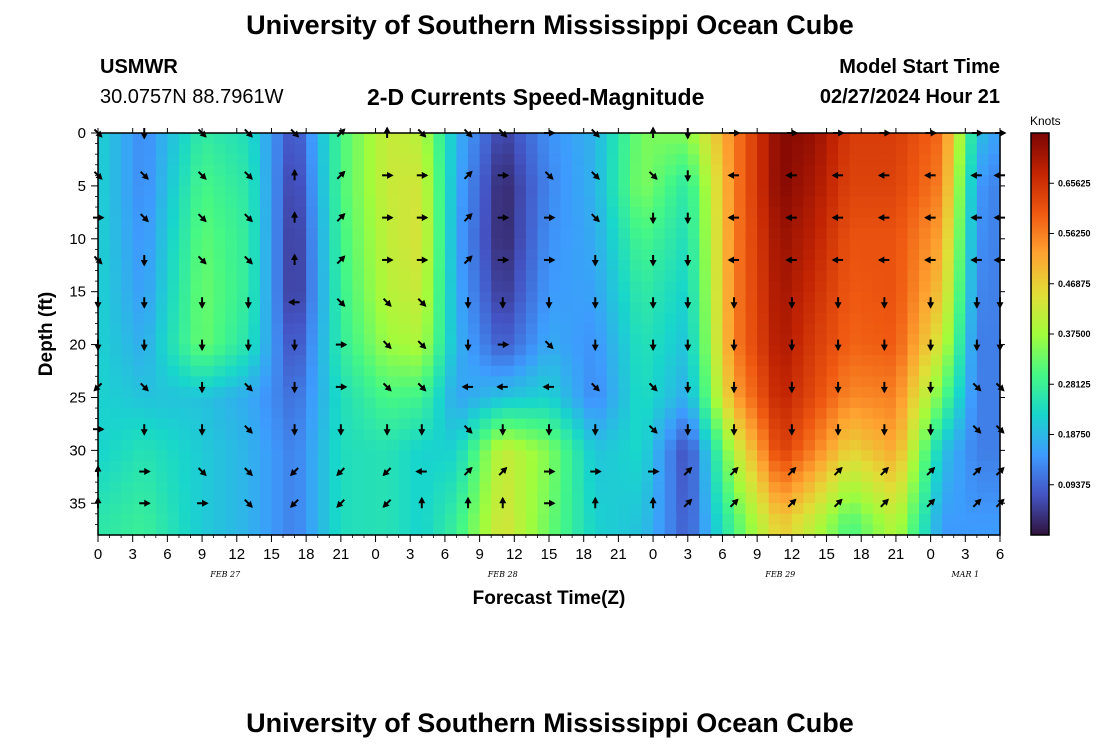 This screenshot has width=1100, height=750. Describe the element at coordinates (909, 97) in the screenshot. I see `model-start-value: 02/27/2024 Hour 21` at that location.